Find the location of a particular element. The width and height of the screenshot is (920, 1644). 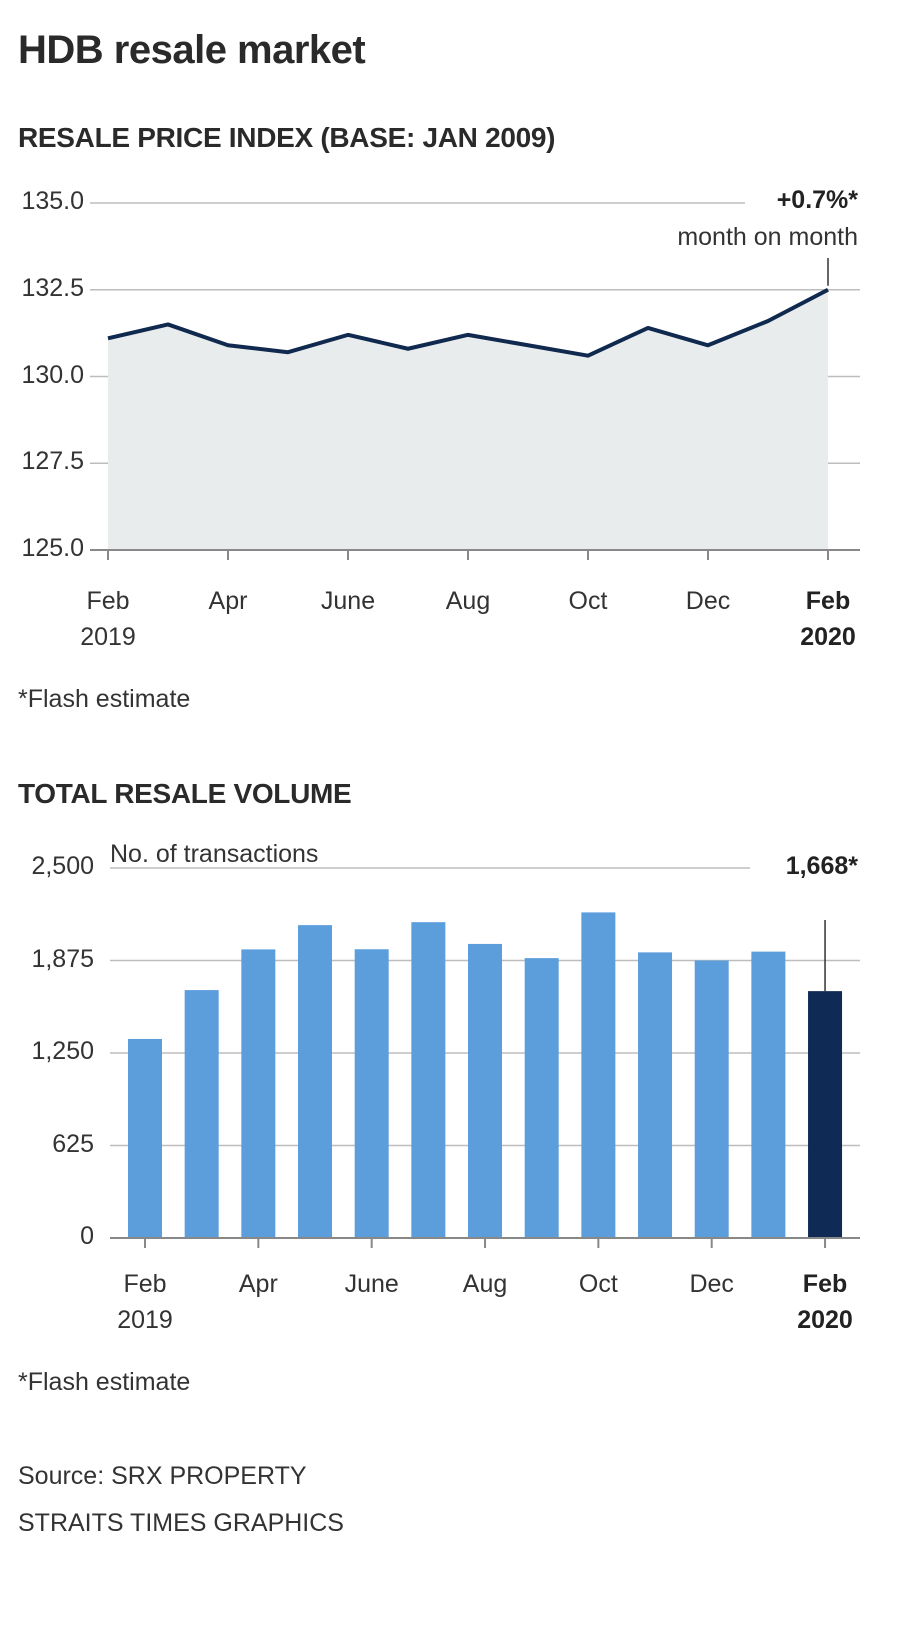

bar-footnote: *Flash estimate is located at coordinates (104, 1382).